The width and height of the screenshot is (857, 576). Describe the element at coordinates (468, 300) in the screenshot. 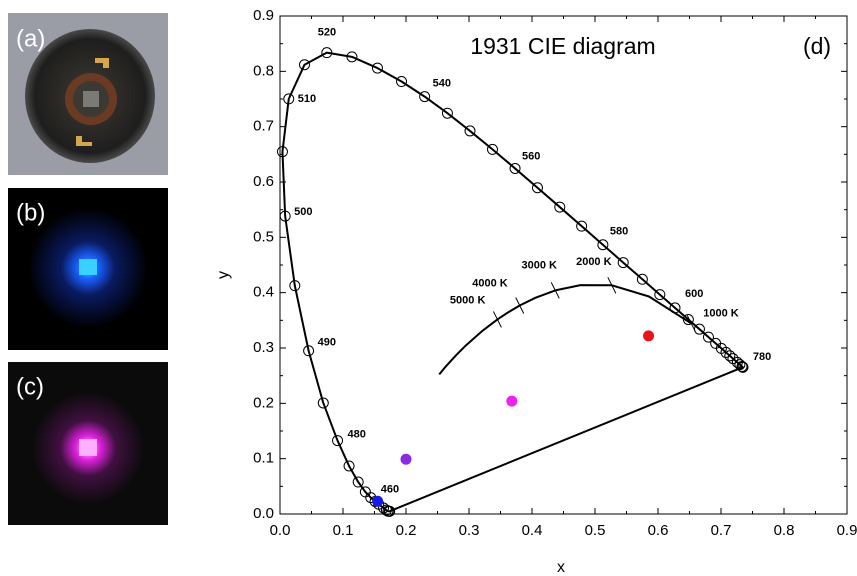

I see `cct-label: 5000 K` at that location.